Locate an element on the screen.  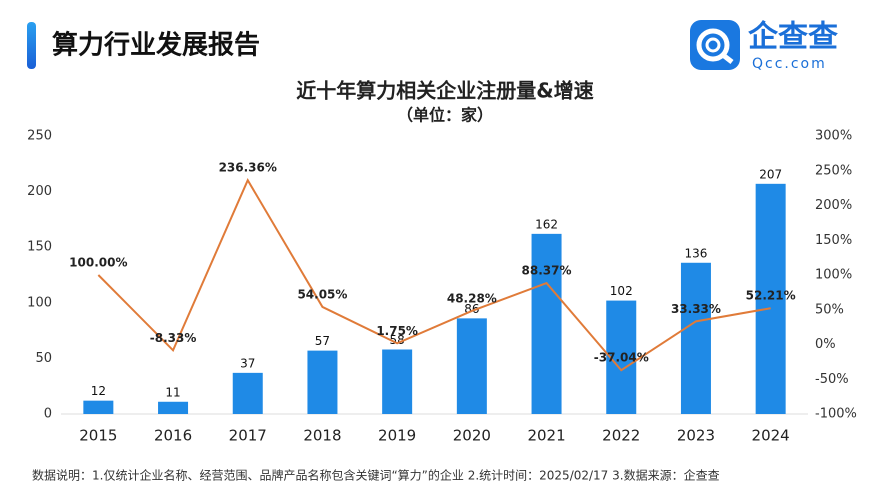
line-value-label: 54.05% is located at coordinates (322, 294).